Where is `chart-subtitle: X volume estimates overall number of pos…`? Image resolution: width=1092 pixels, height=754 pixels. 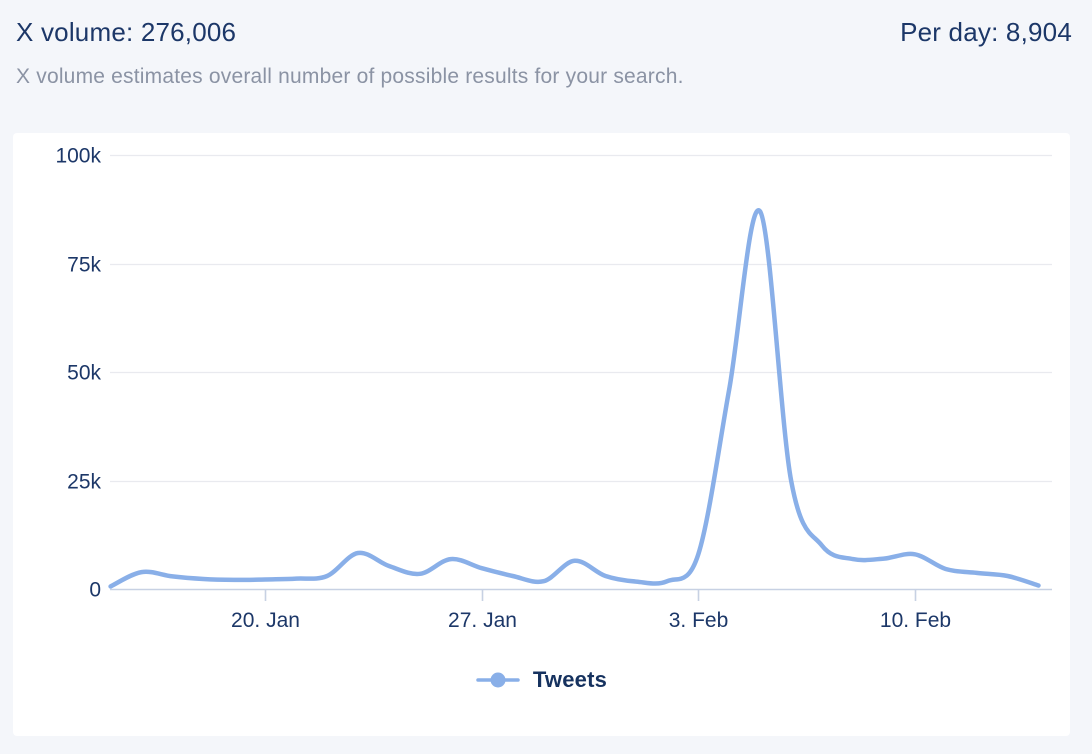 chart-subtitle: X volume estimates overall number of pos… is located at coordinates (350, 76).